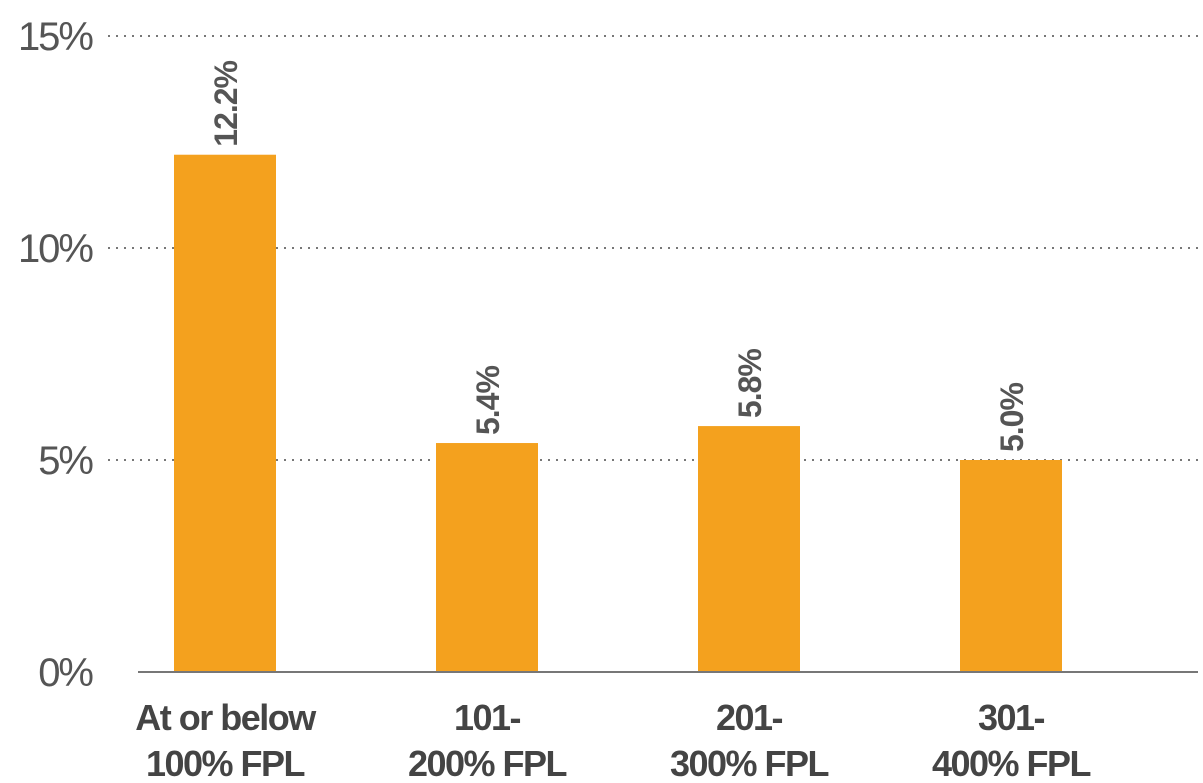 The image size is (1203, 783). I want to click on y-tick-label: 5%, so click(65, 461).